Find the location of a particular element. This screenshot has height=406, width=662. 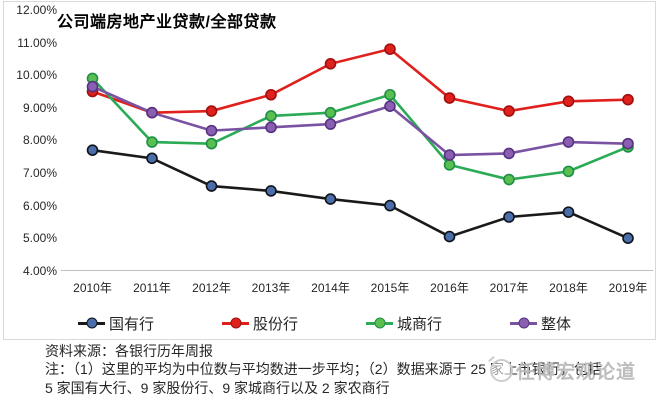

footer-note-line2: 5 家国有大行、9 家股份行、9 家城商行以及 2 家农商行 is located at coordinates (217, 388).